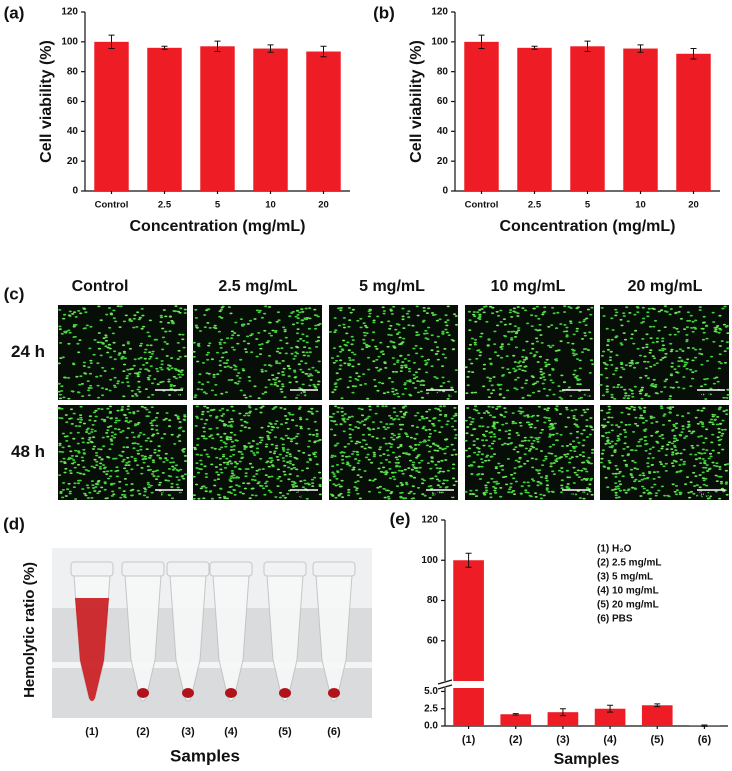  What do you see at coordinates (14, 523) in the screenshot?
I see `panel-label: (d)` at bounding box center [14, 523].